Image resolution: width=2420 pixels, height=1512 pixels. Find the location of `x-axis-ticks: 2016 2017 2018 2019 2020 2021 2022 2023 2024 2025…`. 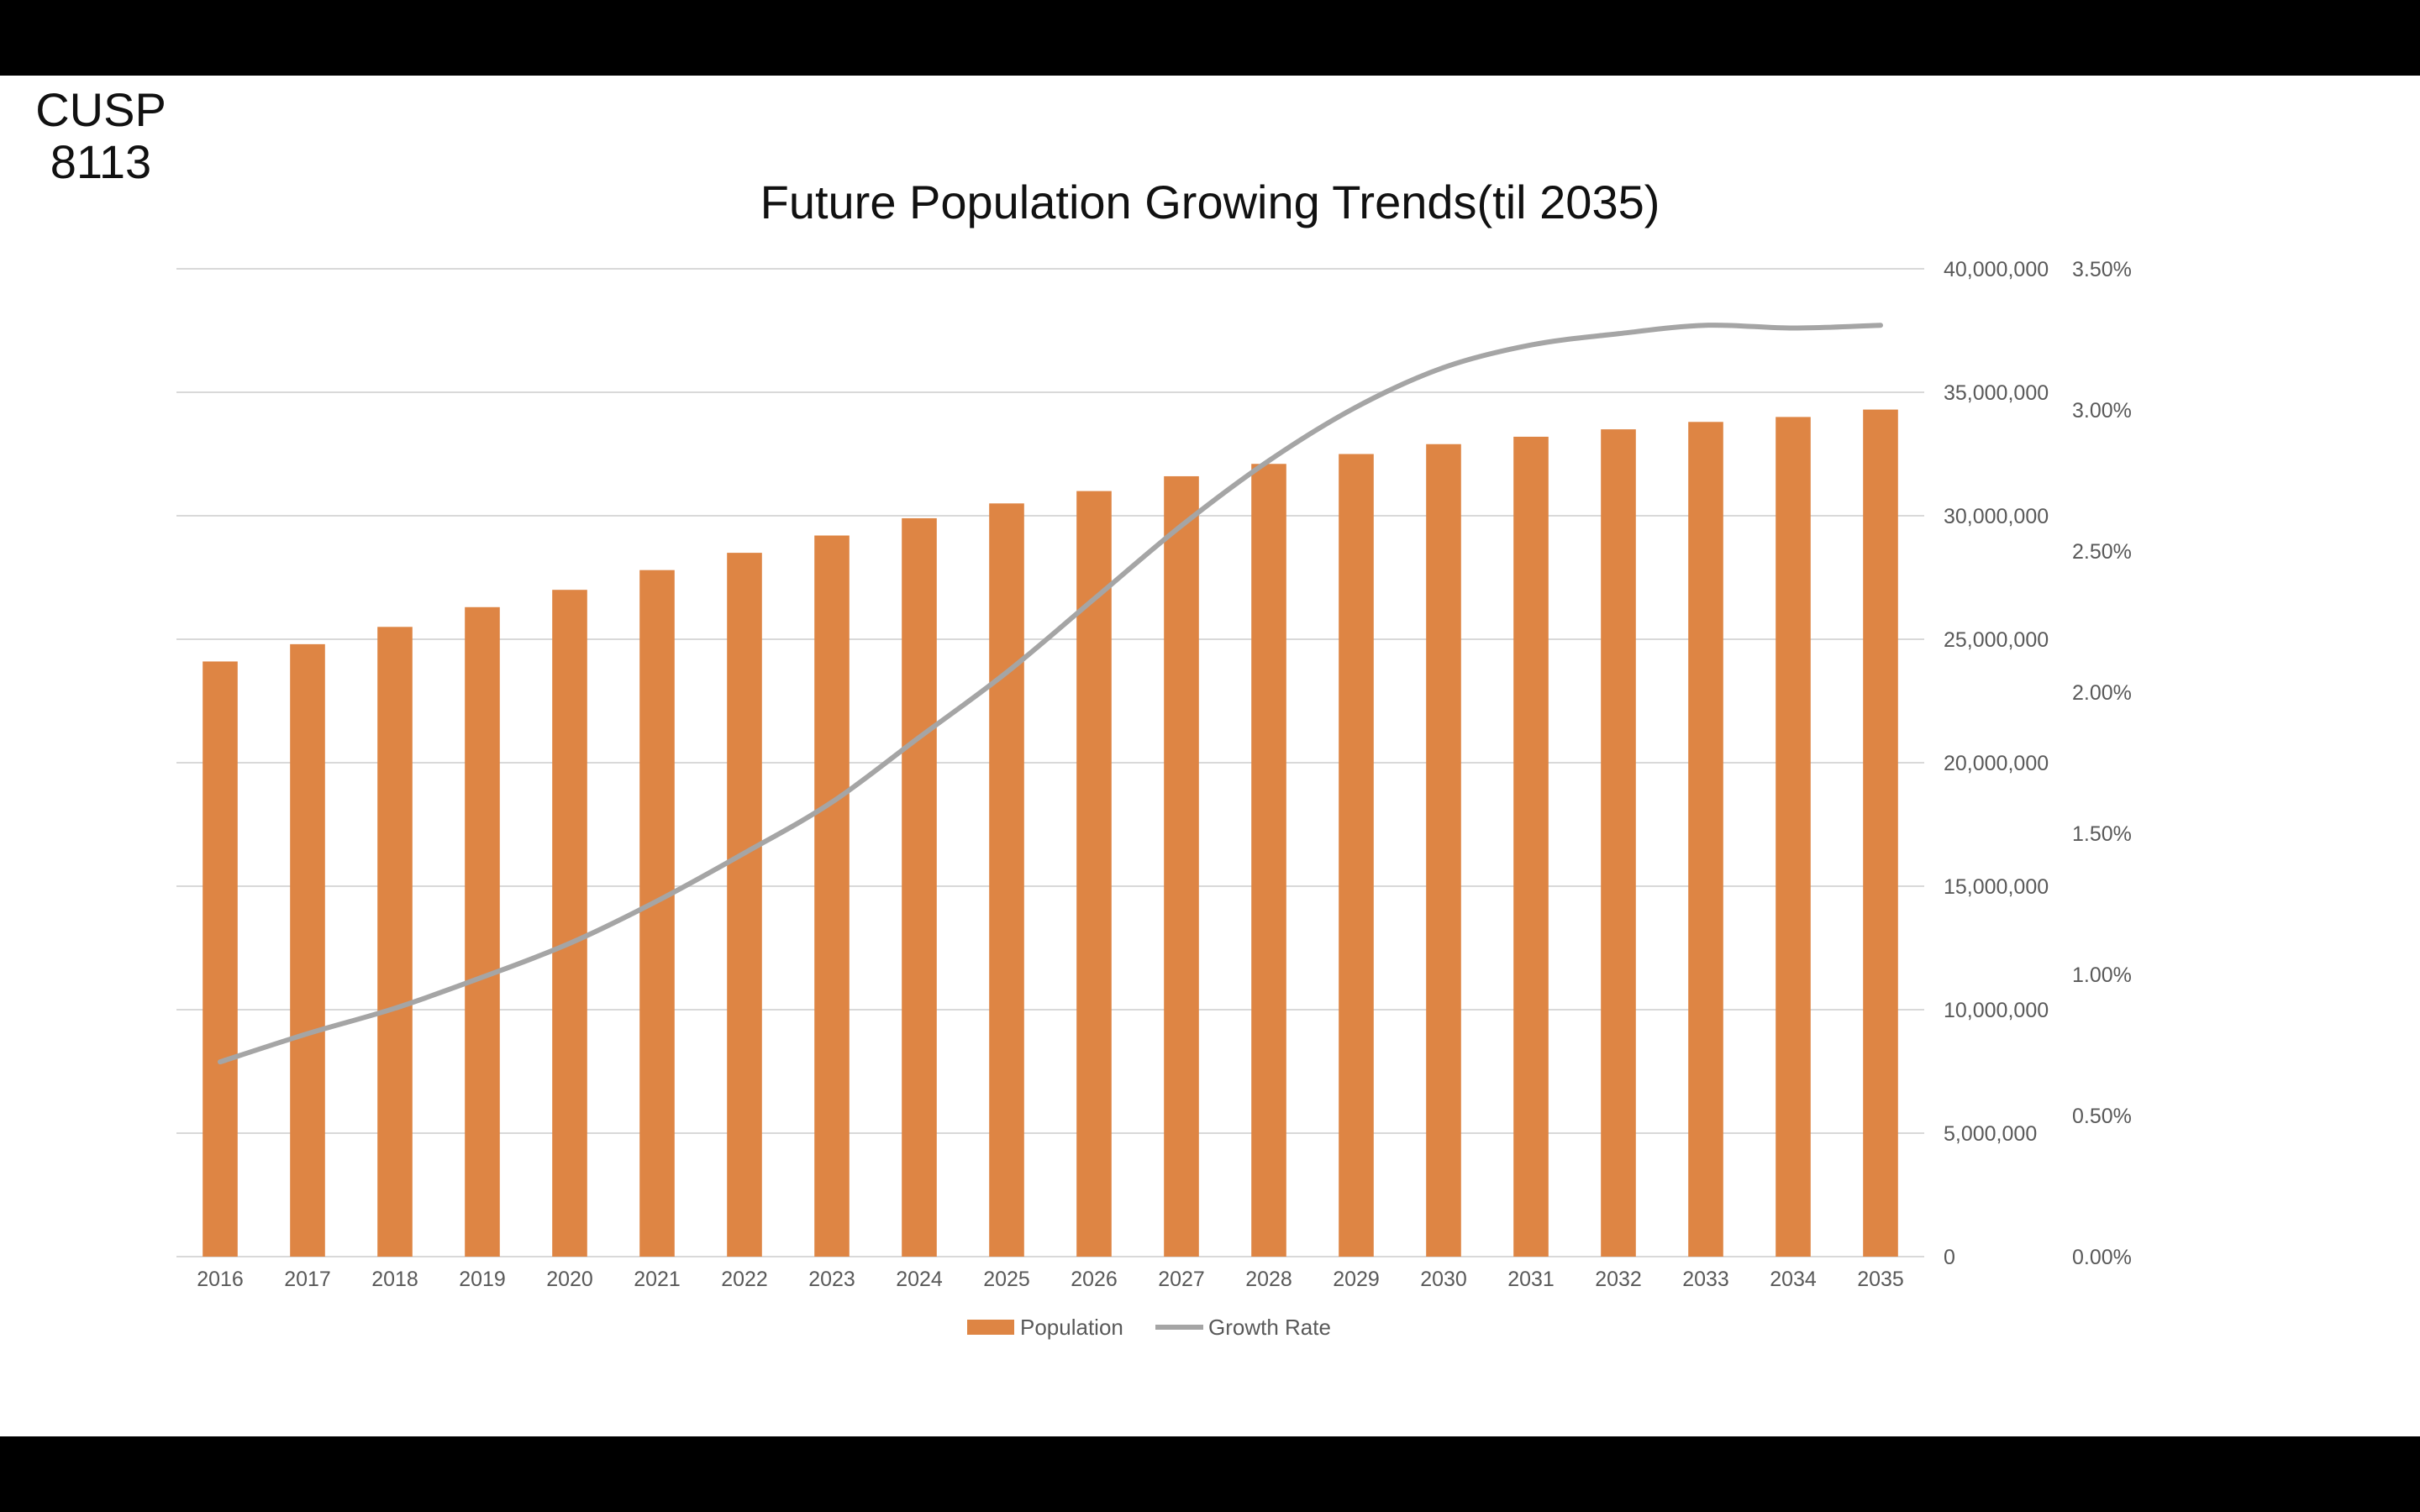

x-axis-ticks: 2016 2017 2018 2019 2020 2021 2022 2023 2024 2025… is located at coordinates (1050, 1279).